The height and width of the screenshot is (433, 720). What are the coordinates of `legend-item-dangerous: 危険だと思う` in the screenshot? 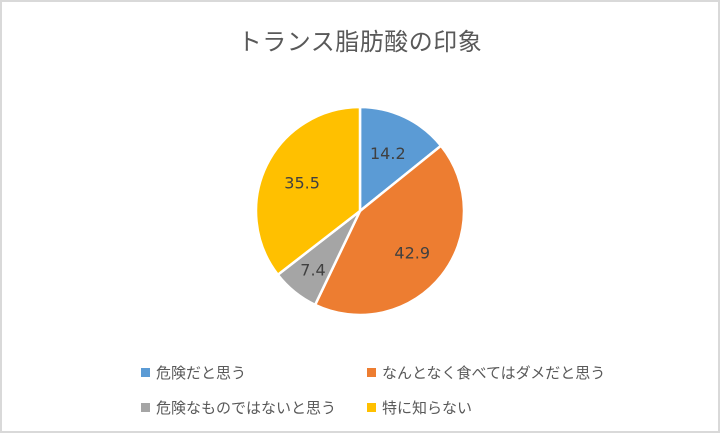 It's located at (193, 372).